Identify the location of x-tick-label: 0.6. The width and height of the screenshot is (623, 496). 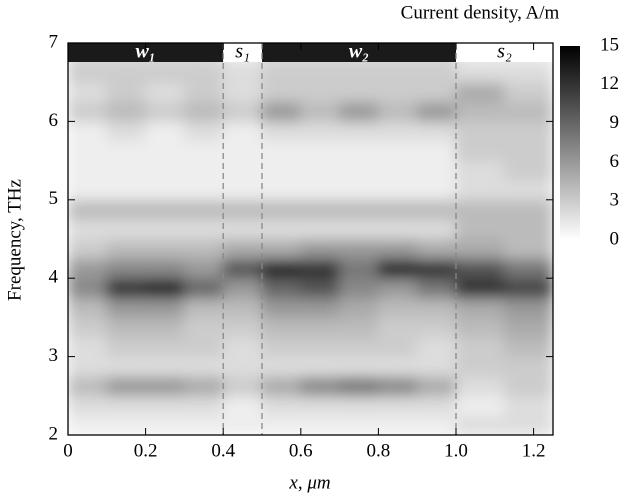
(301, 450).